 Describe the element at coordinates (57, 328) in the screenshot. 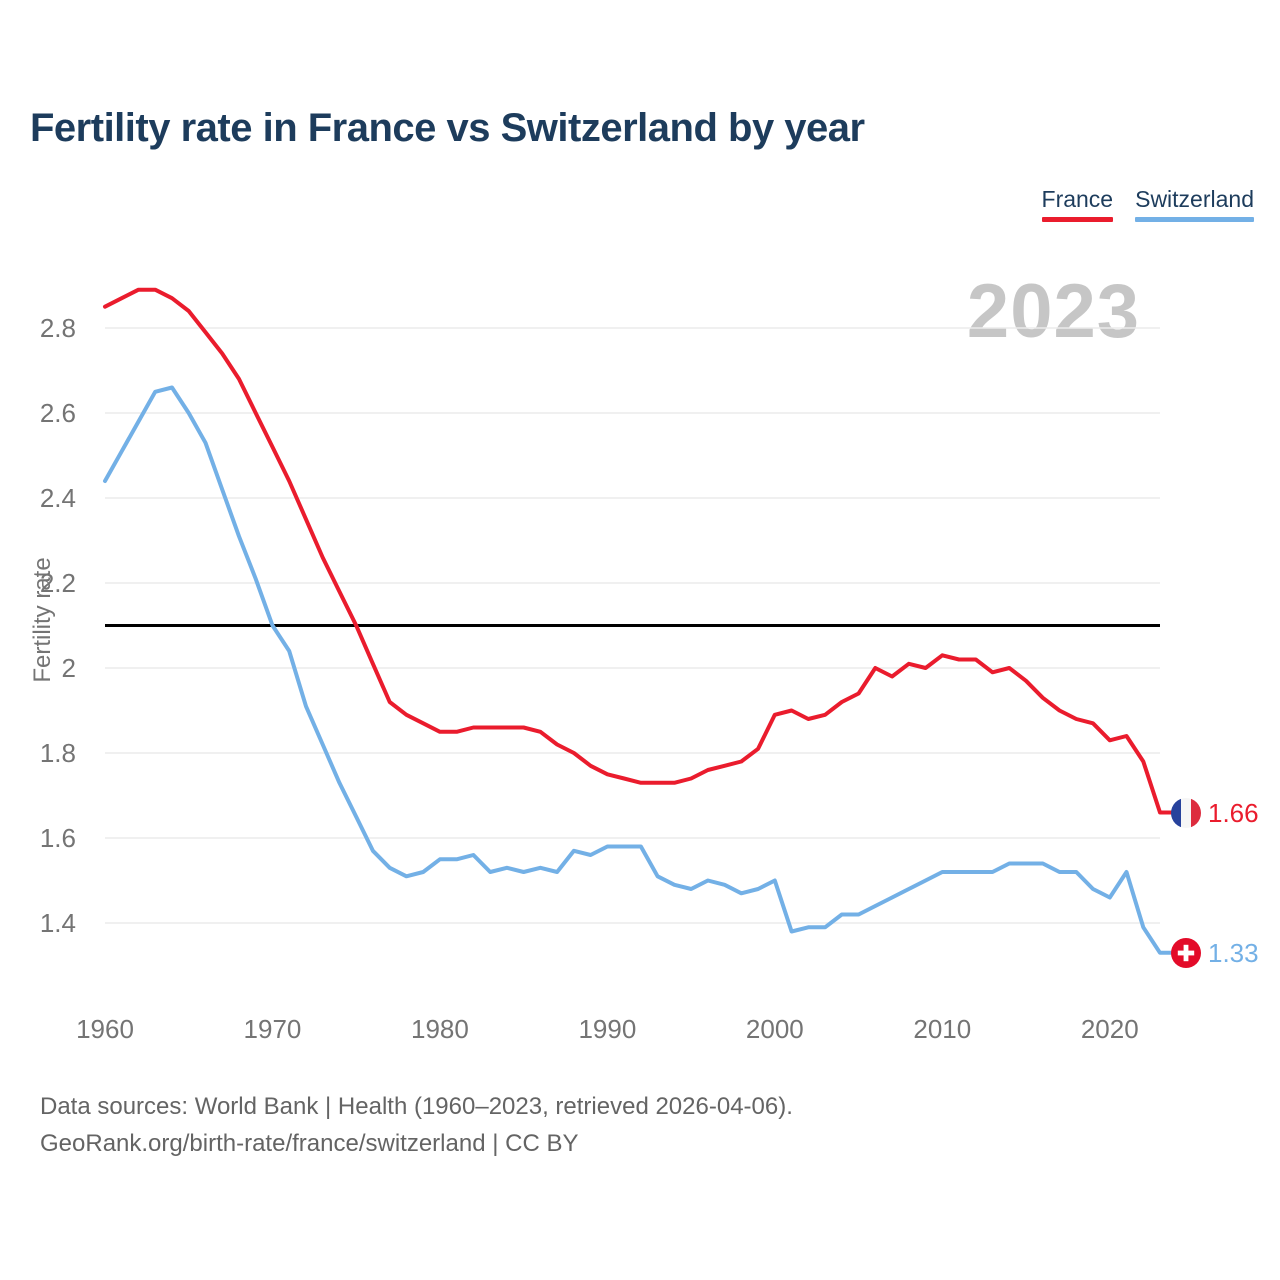

I see `y-tick-label: 2.8` at that location.